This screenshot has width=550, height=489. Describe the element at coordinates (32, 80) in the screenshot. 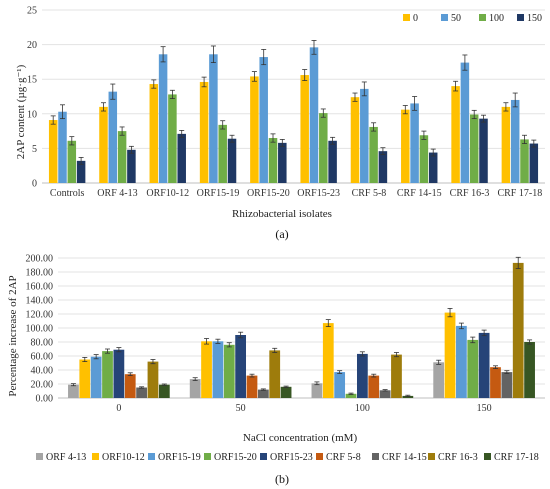

I see `y-tick-label: 15` at that location.